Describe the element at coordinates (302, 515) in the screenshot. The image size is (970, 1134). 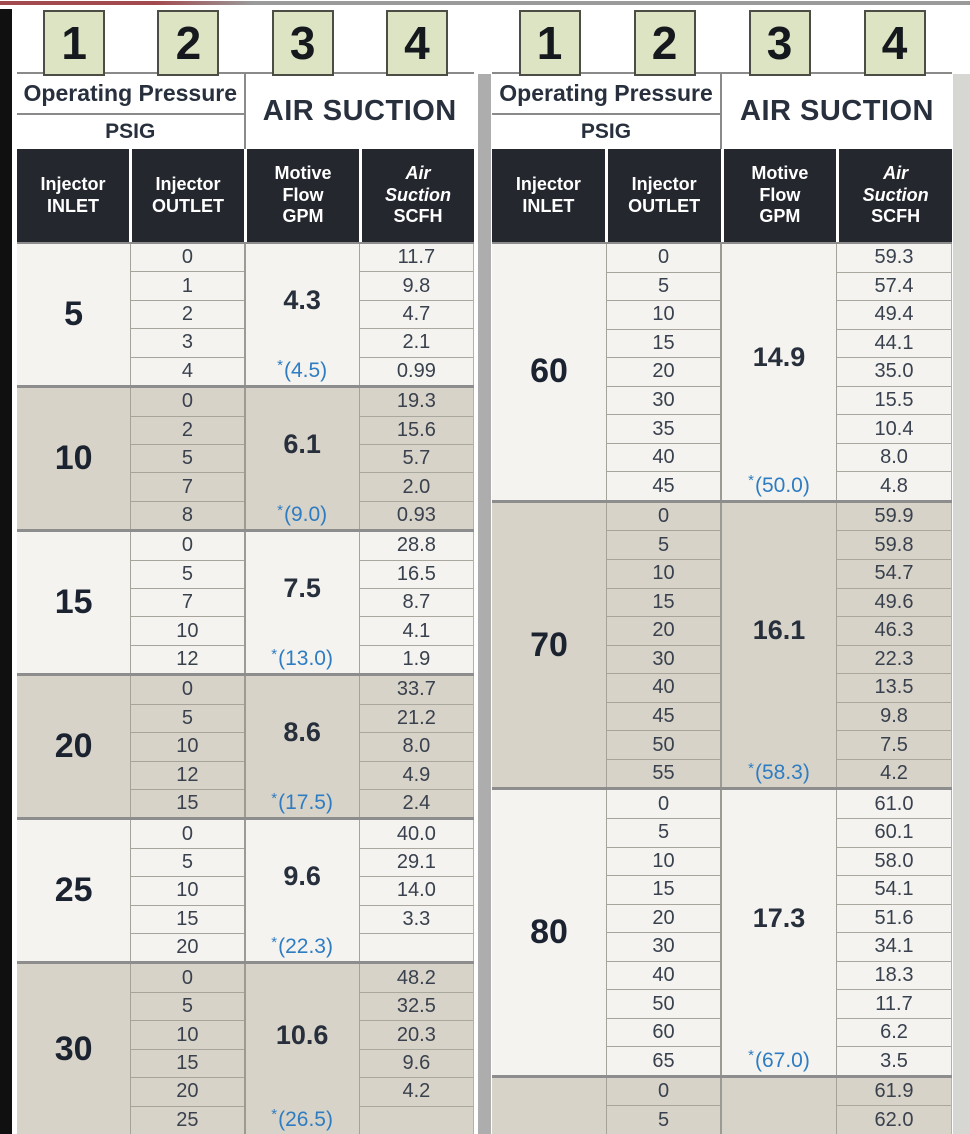
I see `motive-flow-max-note: * (9.0)` at that location.